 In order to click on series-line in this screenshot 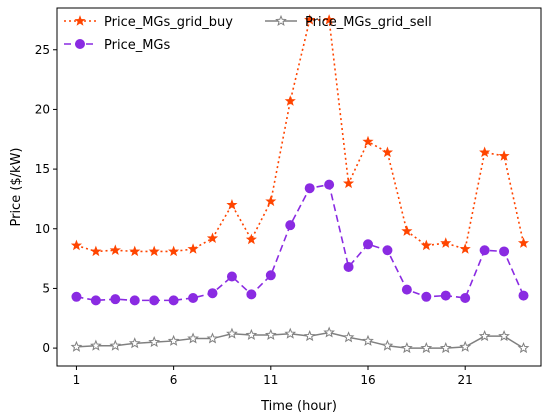, I will do `click(300, 340)`.